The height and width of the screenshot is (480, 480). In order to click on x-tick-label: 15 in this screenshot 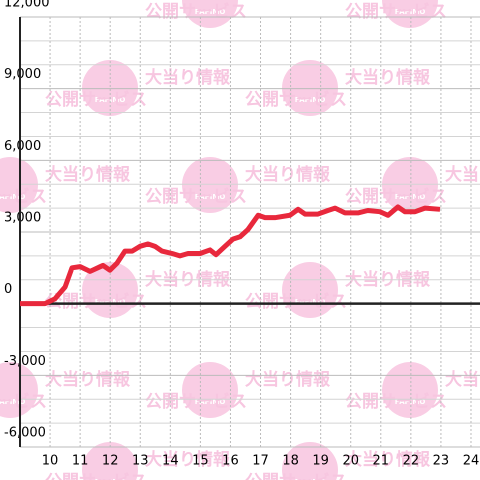, I will do `click(200, 461)`.